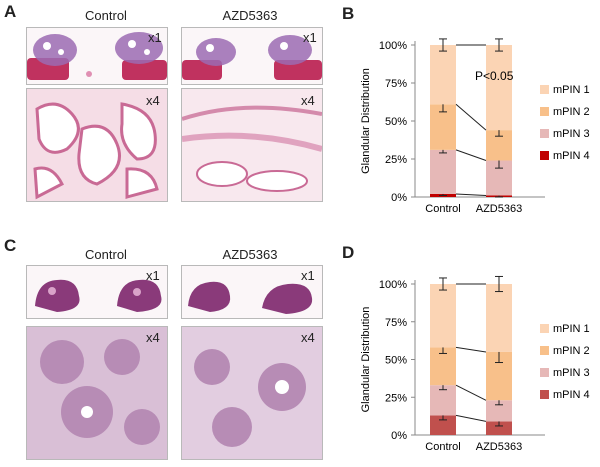 This screenshot has width=600, height=467. Describe the element at coordinates (153, 275) in the screenshot. I see `panel-c-control-x1-mag: x1` at that location.